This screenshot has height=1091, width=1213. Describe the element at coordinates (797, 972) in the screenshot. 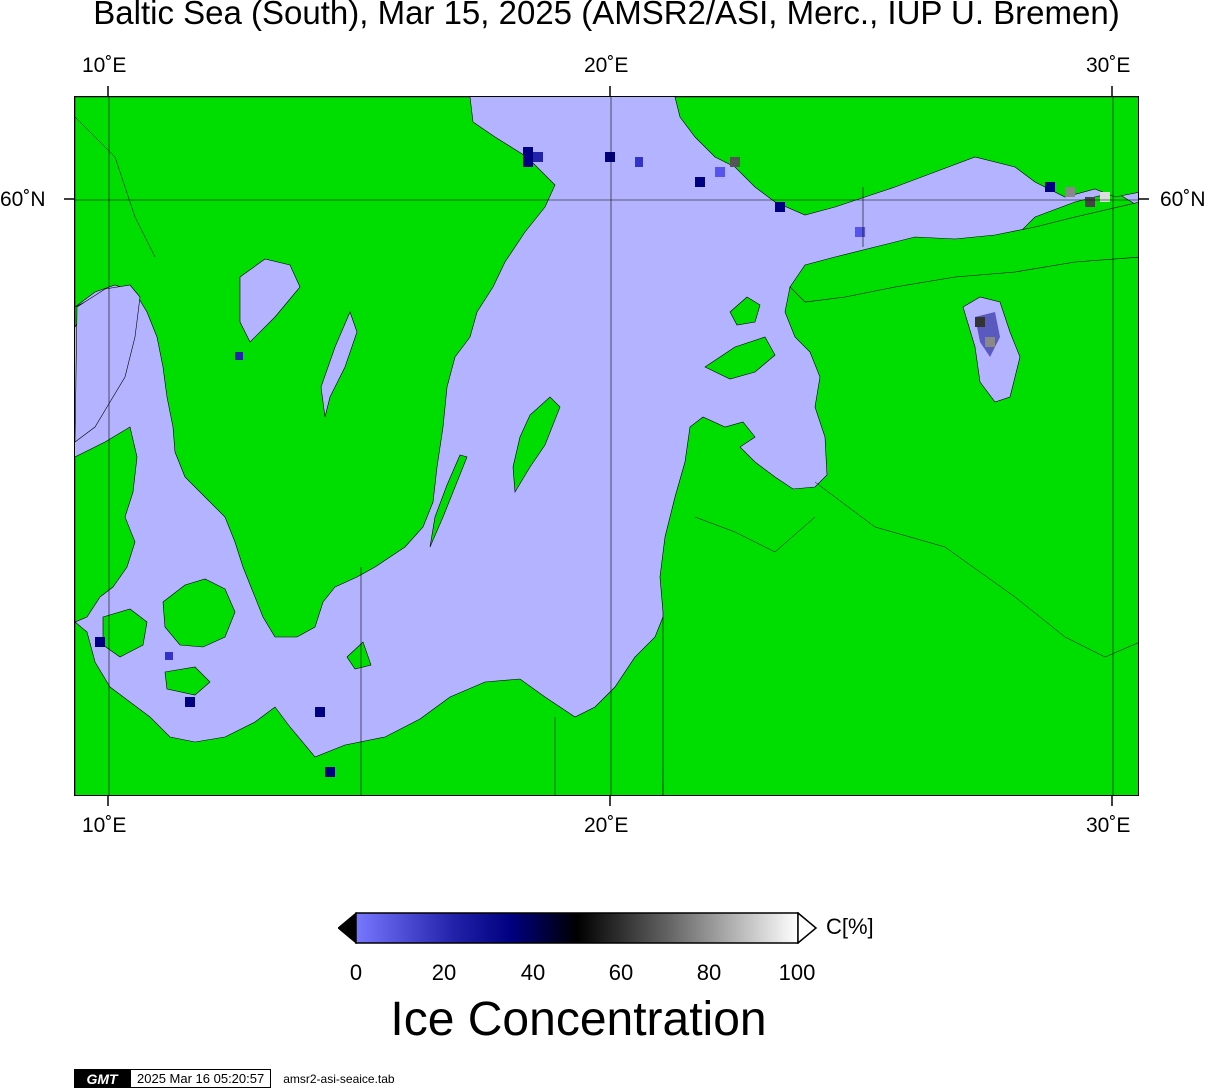

I see `colorbar-tick-100: 100` at that location.